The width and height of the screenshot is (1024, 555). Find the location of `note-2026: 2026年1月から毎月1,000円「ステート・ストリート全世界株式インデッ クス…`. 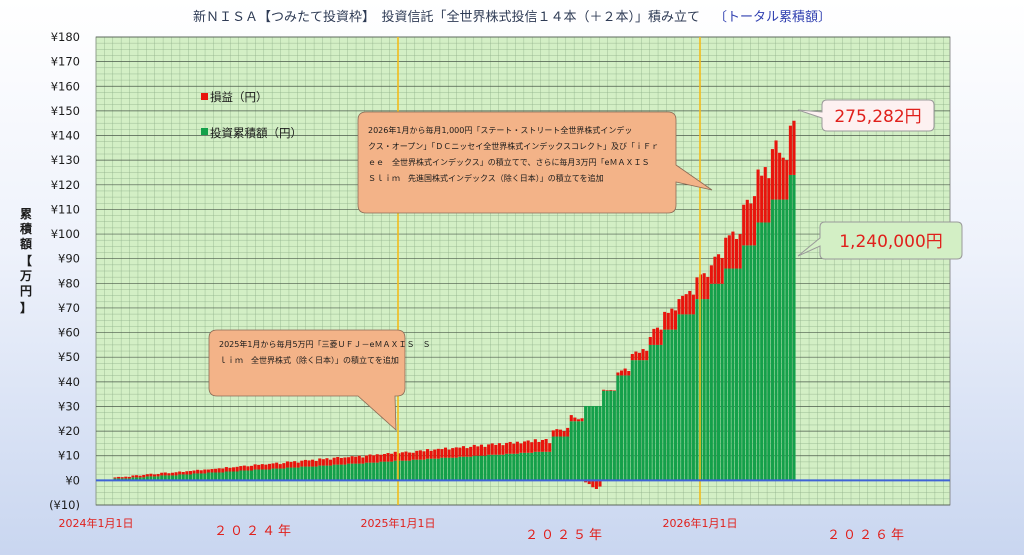

note-2026: 2026年1月から毎月1,000円「ステート・ストリート全世界株式インデッ クス… is located at coordinates (535, 162).